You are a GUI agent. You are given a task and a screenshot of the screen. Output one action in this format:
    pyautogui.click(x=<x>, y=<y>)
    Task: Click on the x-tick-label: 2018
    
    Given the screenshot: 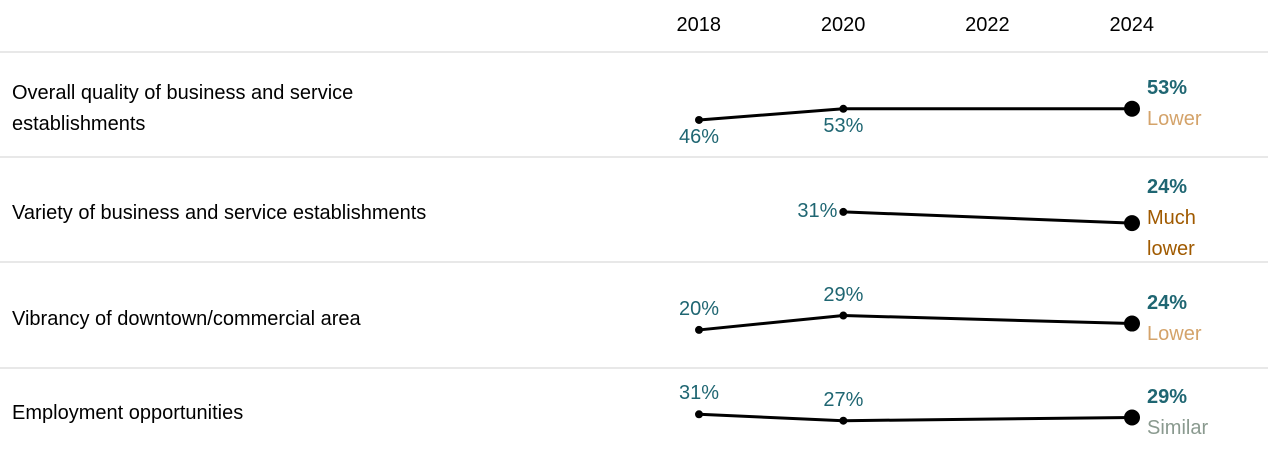 What is the action you would take?
    pyautogui.click(x=699, y=25)
    